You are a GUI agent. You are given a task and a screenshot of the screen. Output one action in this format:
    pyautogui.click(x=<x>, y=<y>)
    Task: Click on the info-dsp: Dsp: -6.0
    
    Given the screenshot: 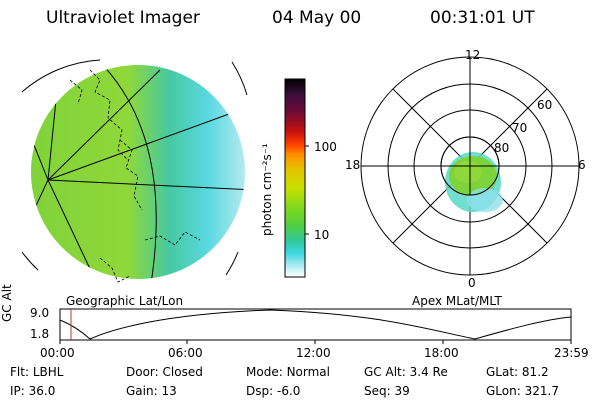 What is the action you would take?
    pyautogui.click(x=273, y=391)
    